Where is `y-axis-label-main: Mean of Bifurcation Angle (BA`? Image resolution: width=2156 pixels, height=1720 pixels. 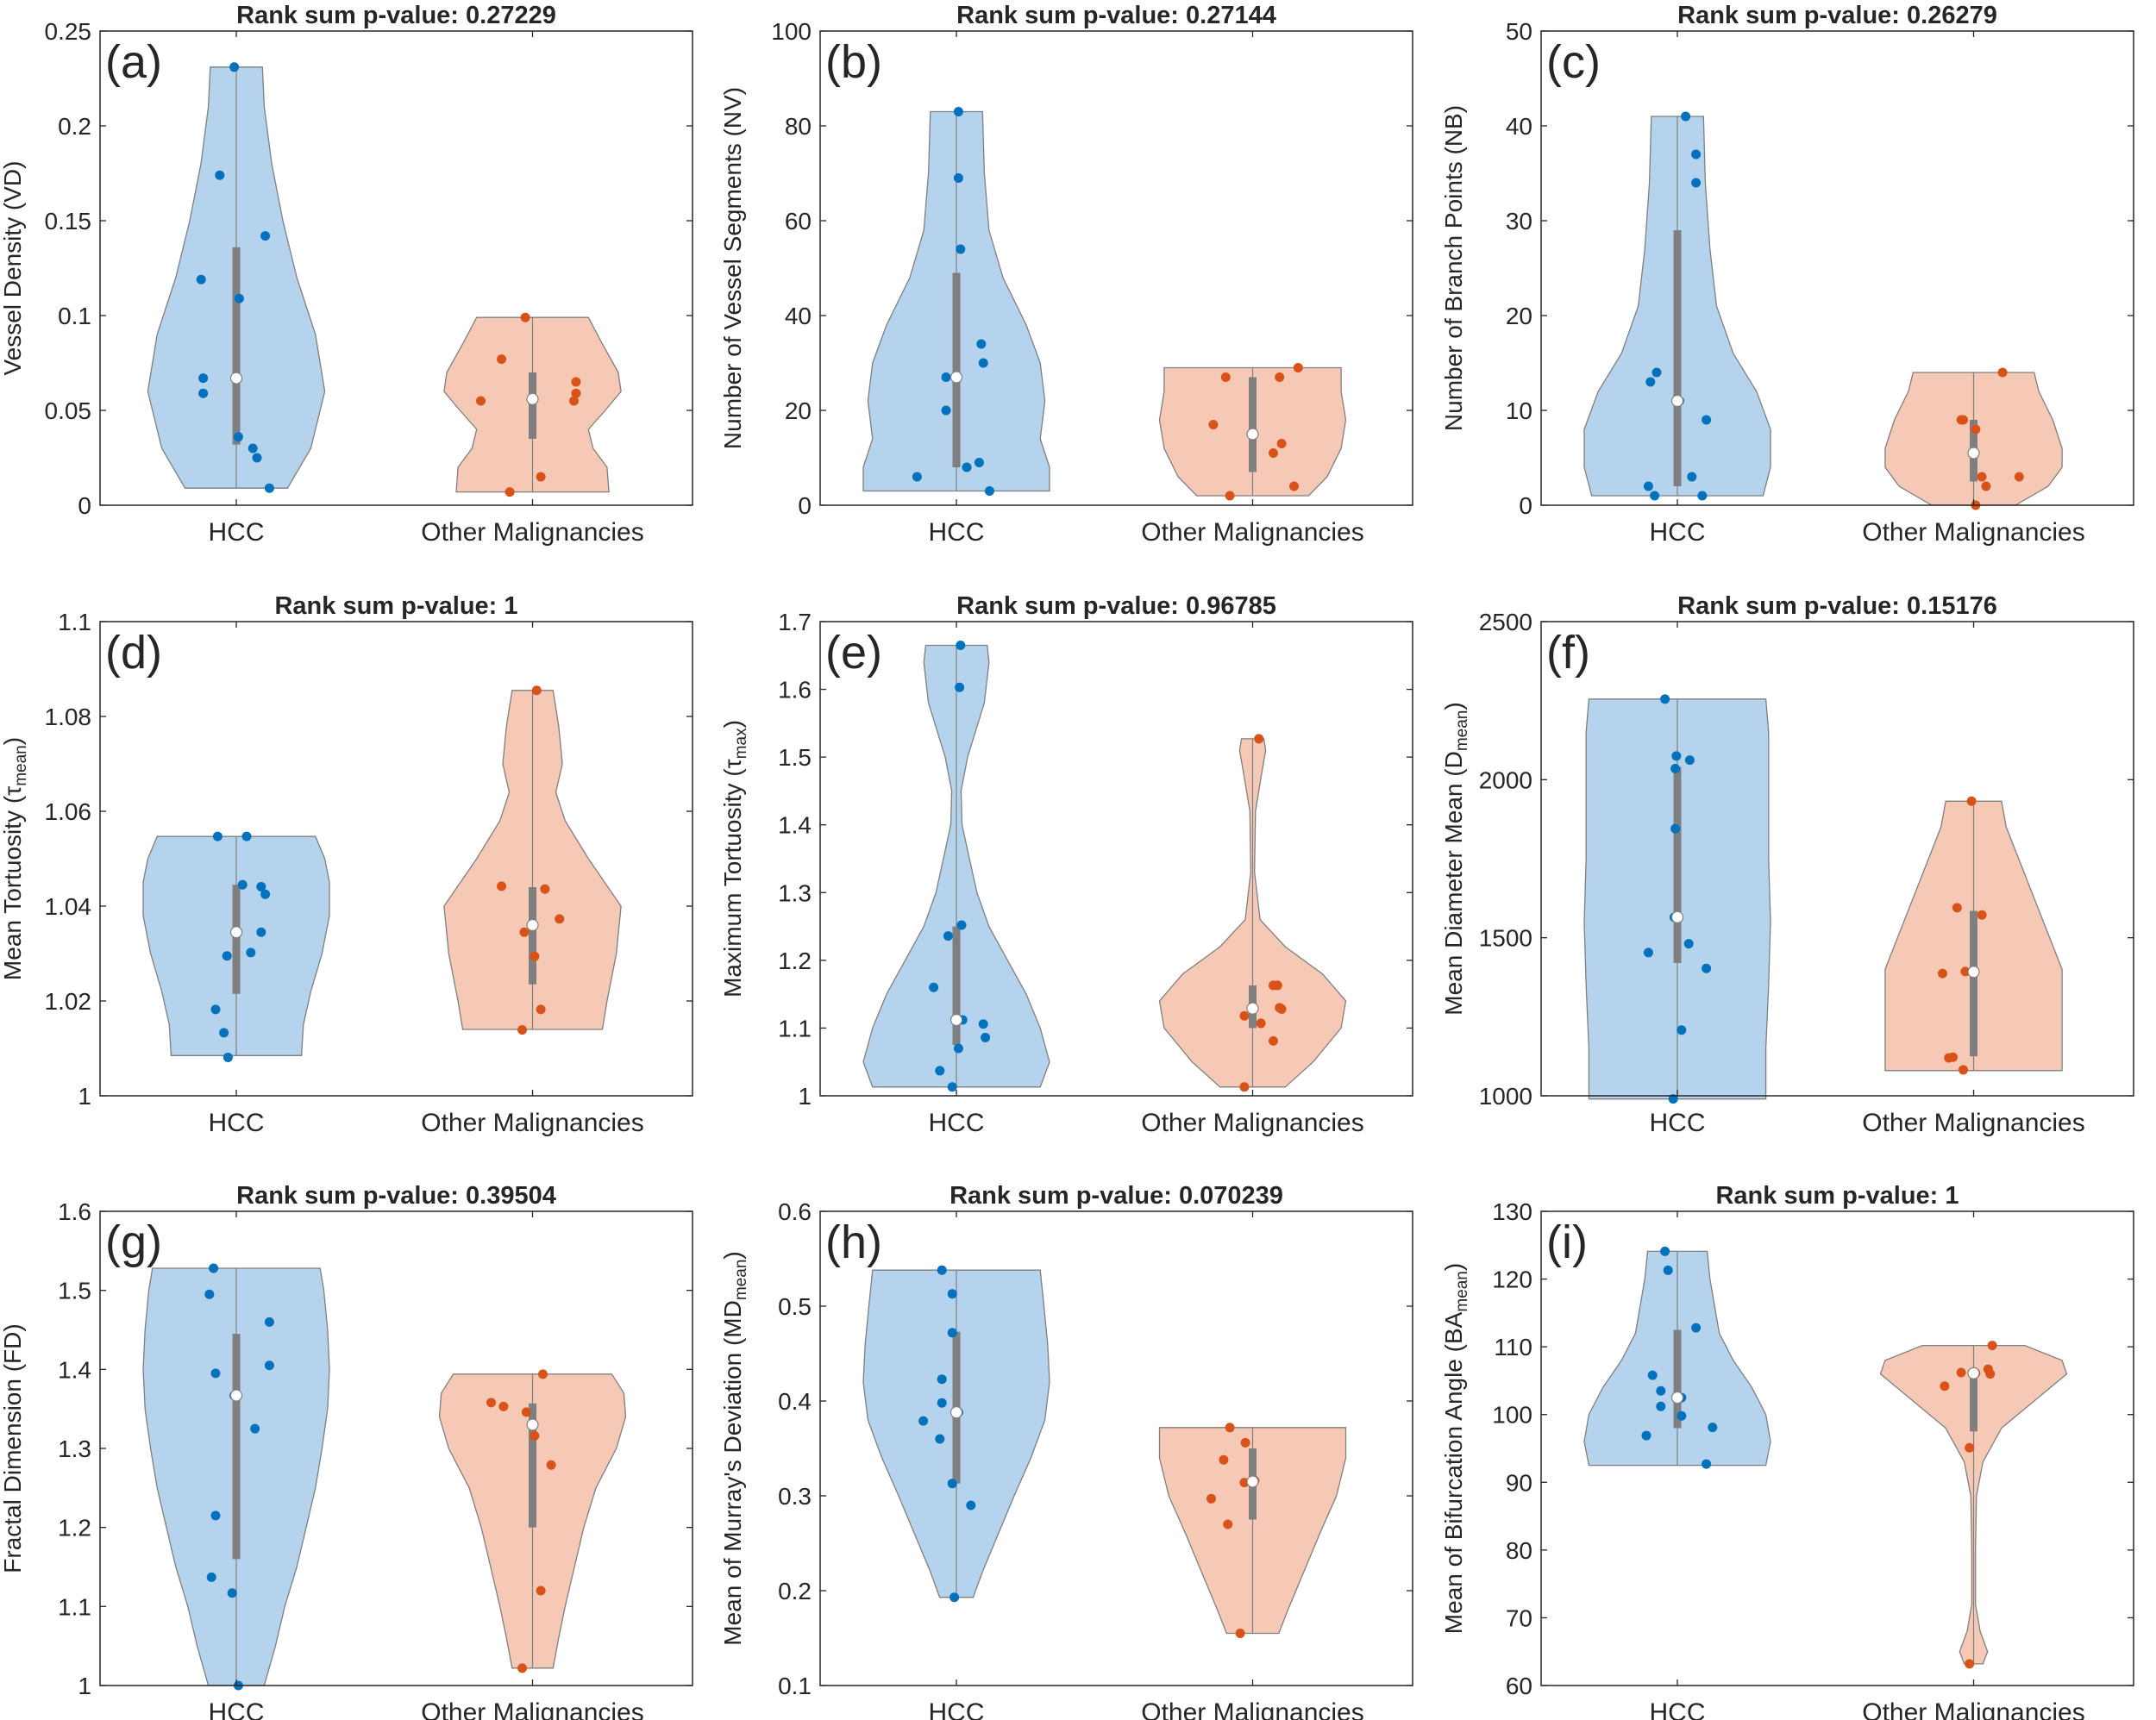
y-axis-label-main: Mean of Bifurcation Angle (BA is located at coordinates (1453, 1472).